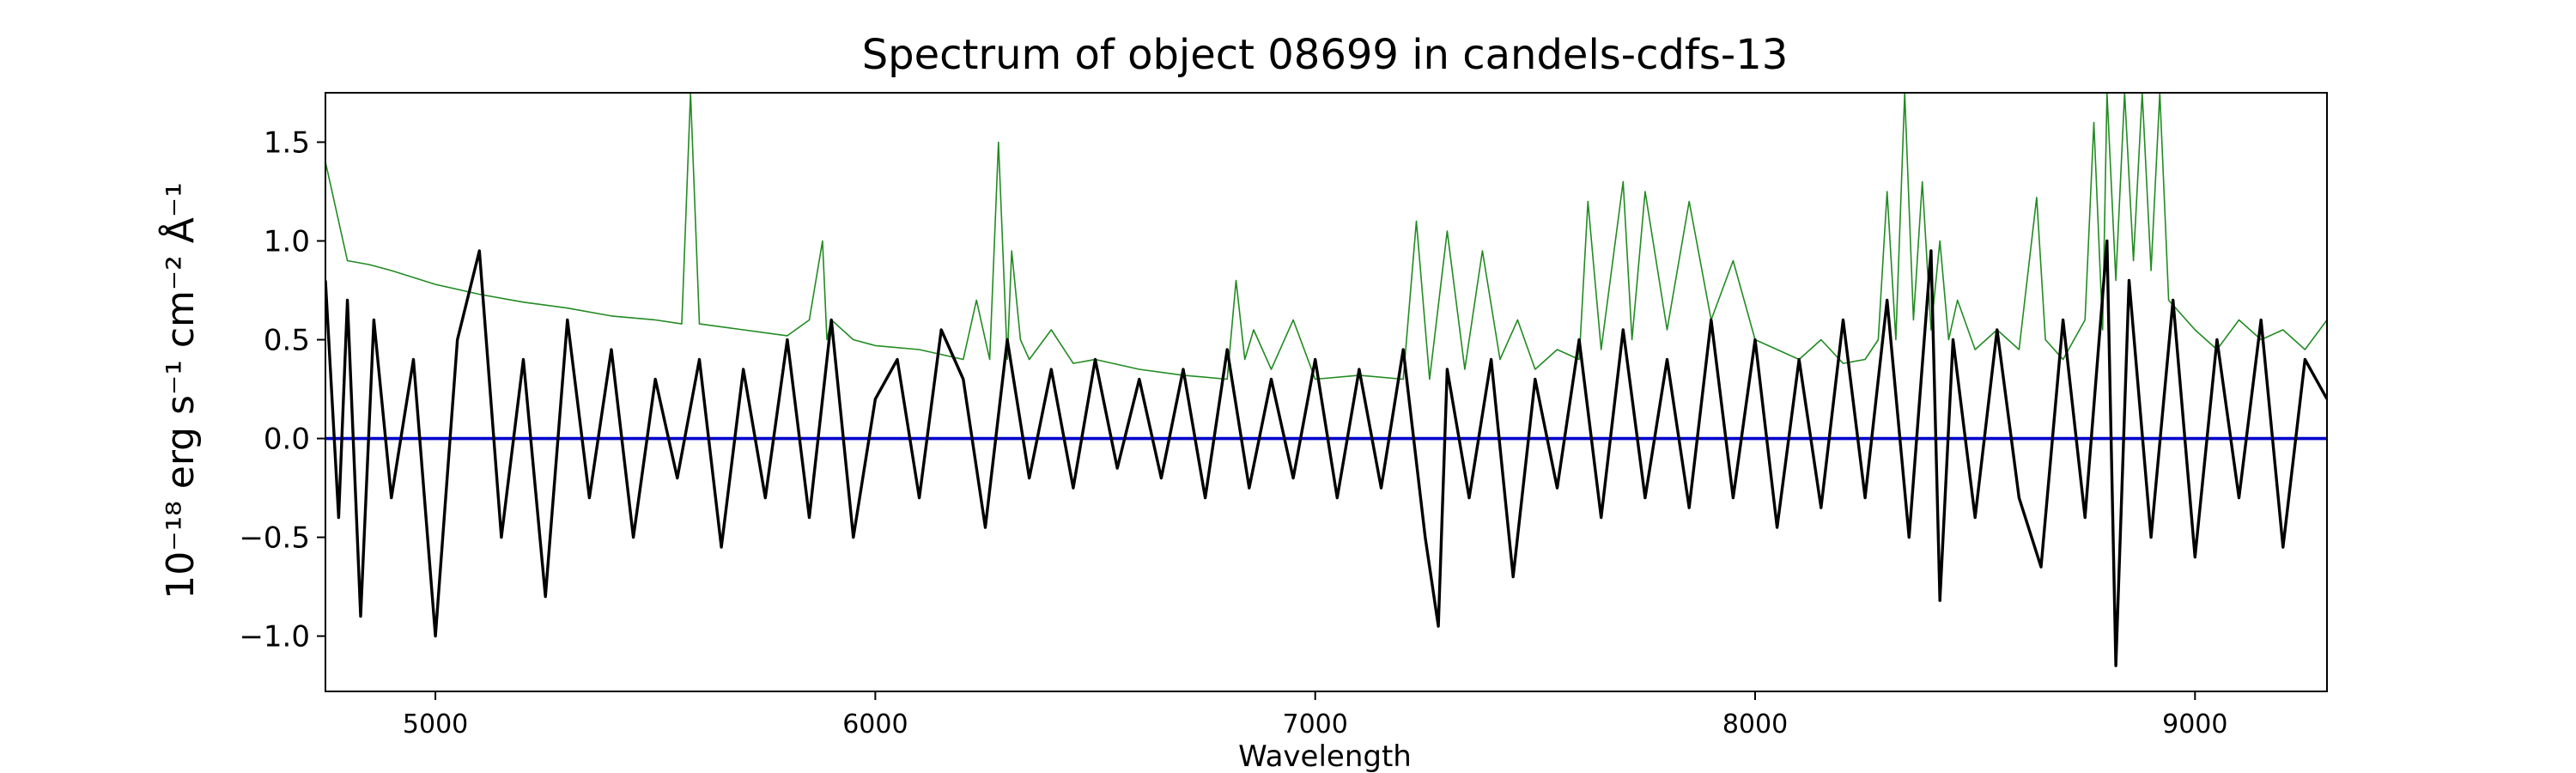  I want to click on x-tick-label: 7000, so click(1316, 724).